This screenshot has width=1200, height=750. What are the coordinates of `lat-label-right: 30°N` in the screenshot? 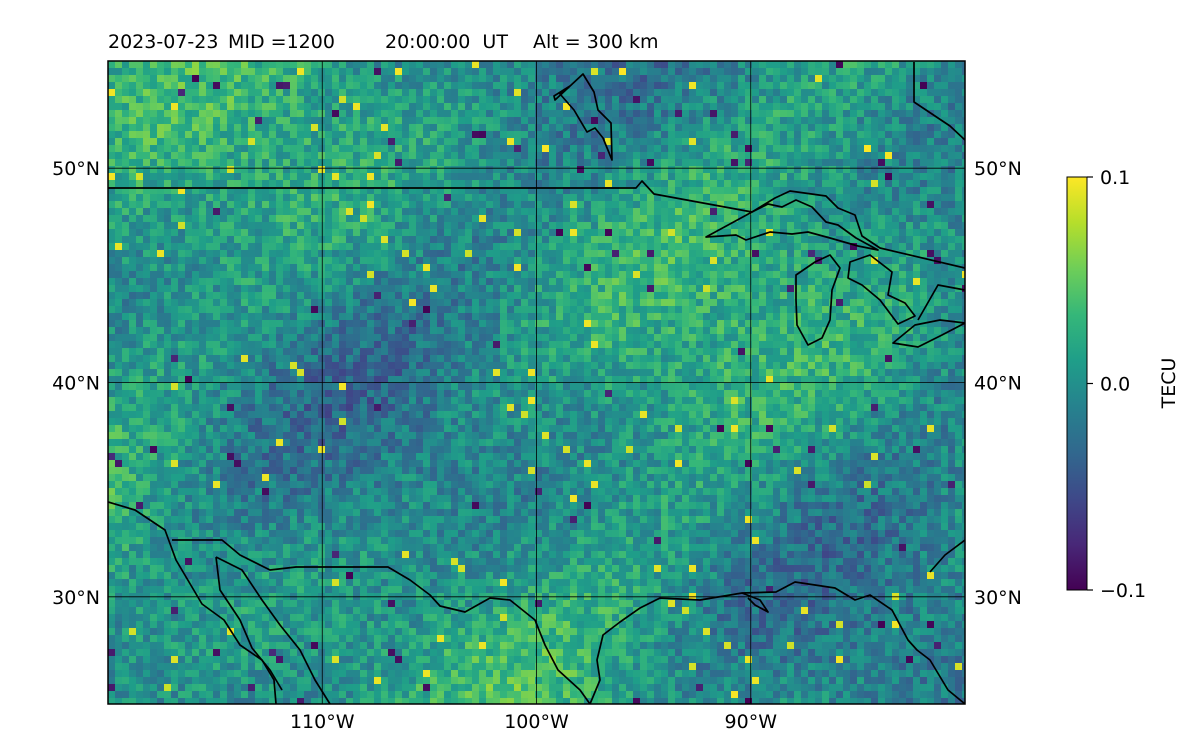 It's located at (998, 598).